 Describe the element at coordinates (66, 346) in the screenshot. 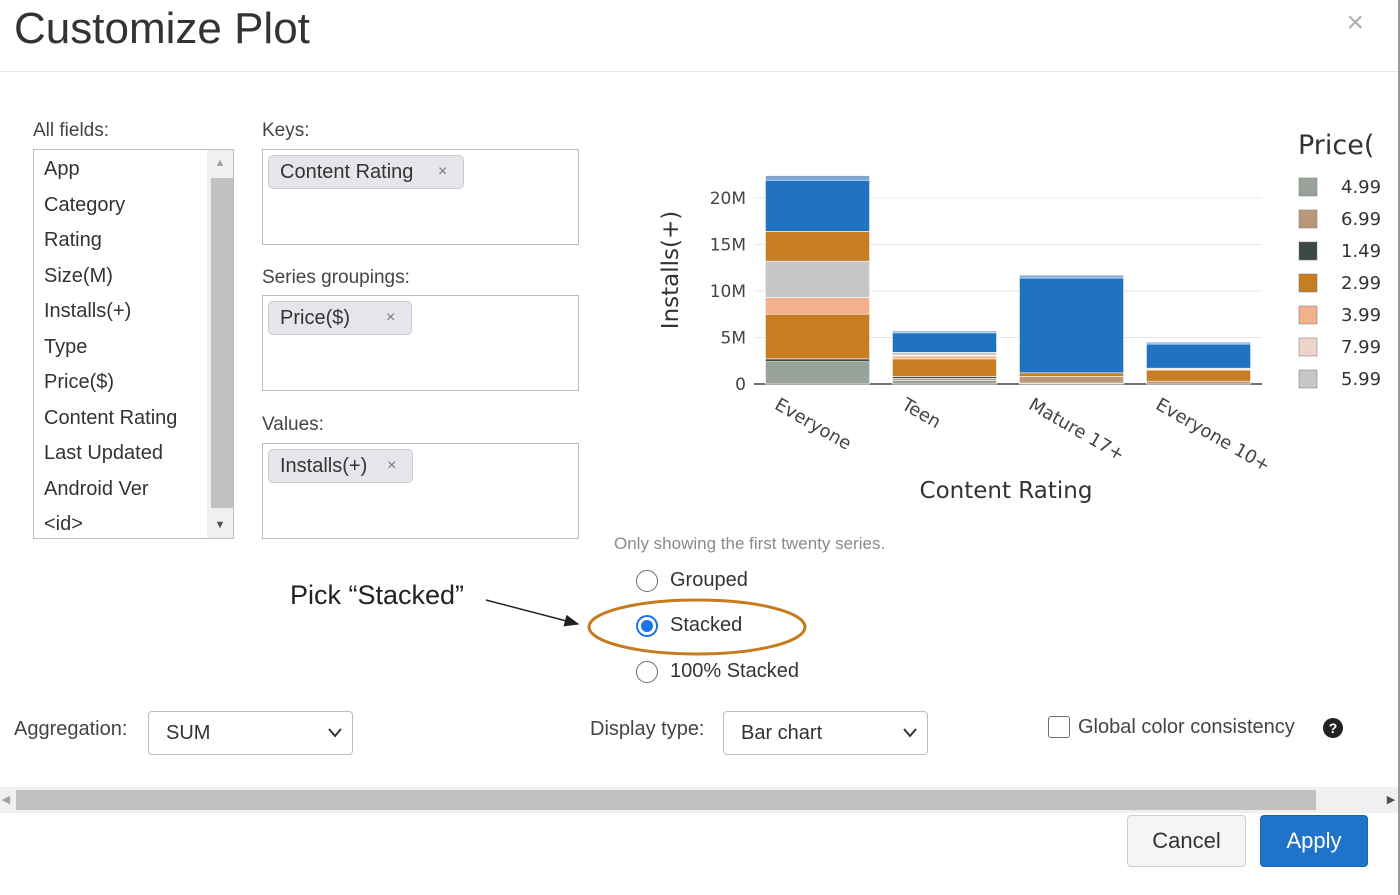

I see `field-item: Type` at that location.